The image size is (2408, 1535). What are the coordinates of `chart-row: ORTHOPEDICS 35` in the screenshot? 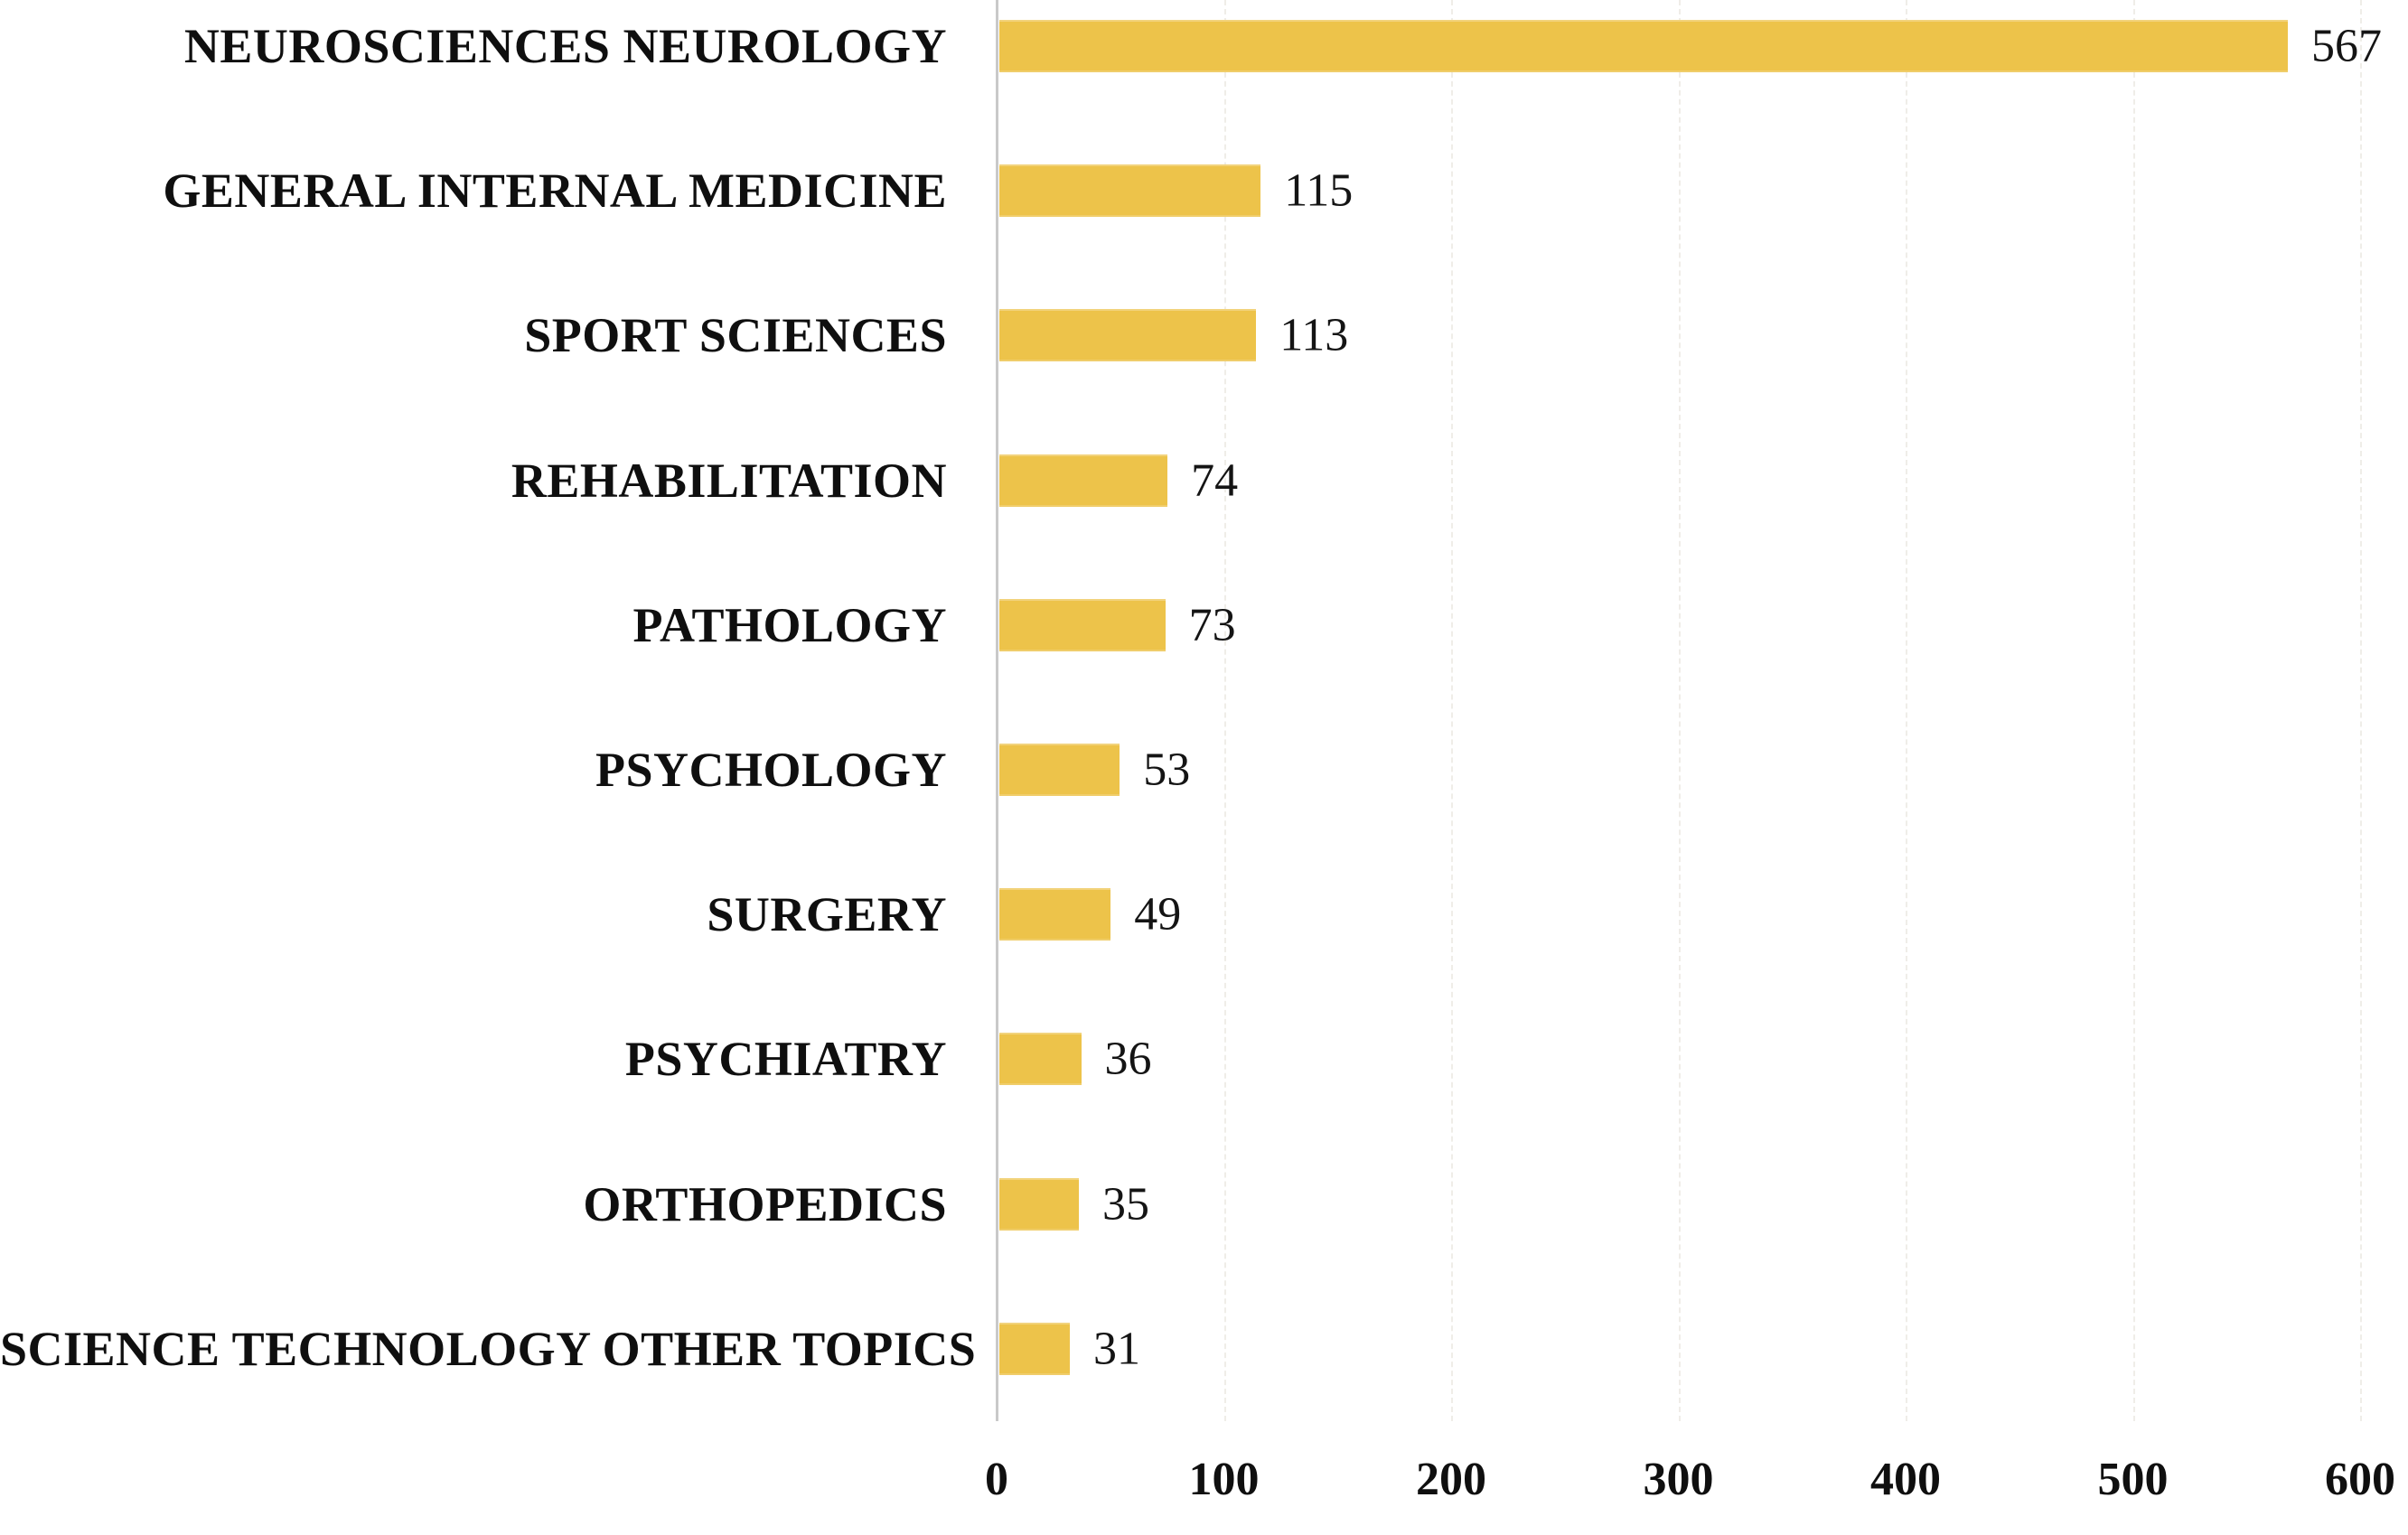 It's located at (1204, 1205).